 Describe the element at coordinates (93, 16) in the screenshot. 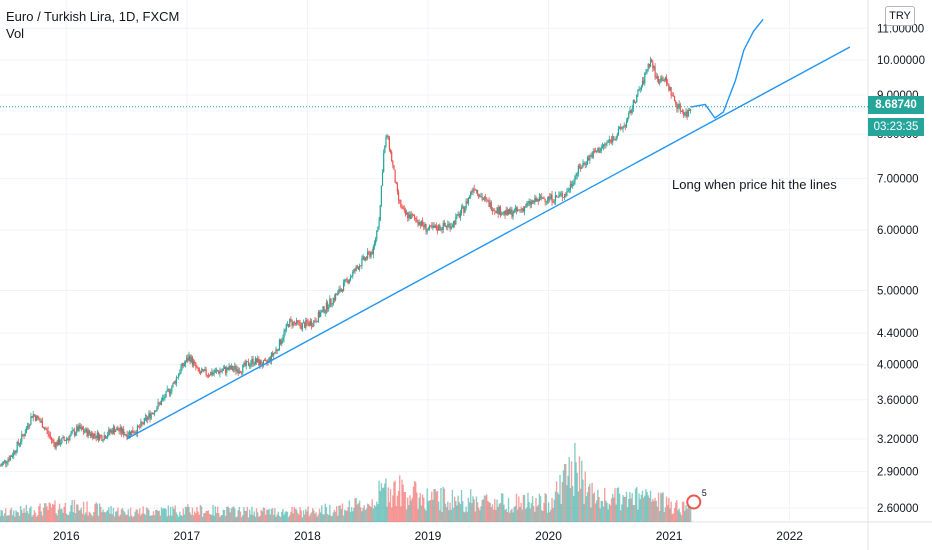

I see `symbol-title: Euro / Turkish Lira, 1D, FXCM` at that location.